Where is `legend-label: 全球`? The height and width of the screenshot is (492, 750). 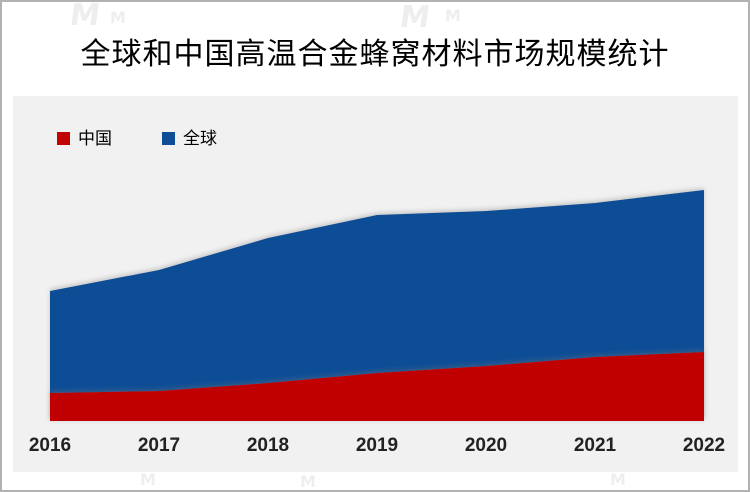 legend-label: 全球 is located at coordinates (200, 138).